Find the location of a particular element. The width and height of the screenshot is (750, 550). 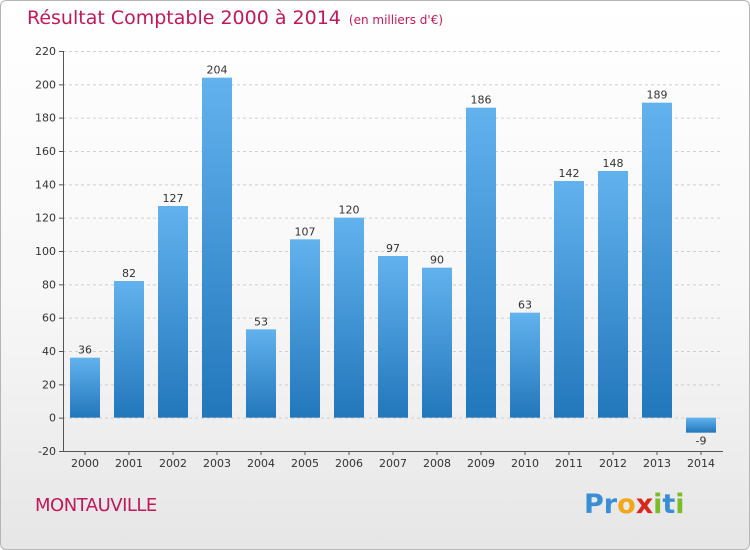

y-tick-label: 0 is located at coordinates (52, 418).